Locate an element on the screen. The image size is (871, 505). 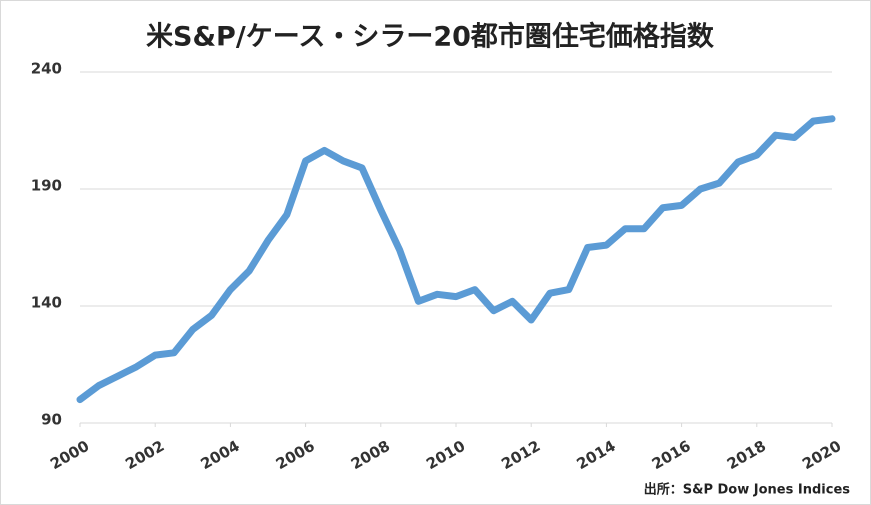
source-note: 出所：S&P Dow Jones Indices is located at coordinates (747, 490).